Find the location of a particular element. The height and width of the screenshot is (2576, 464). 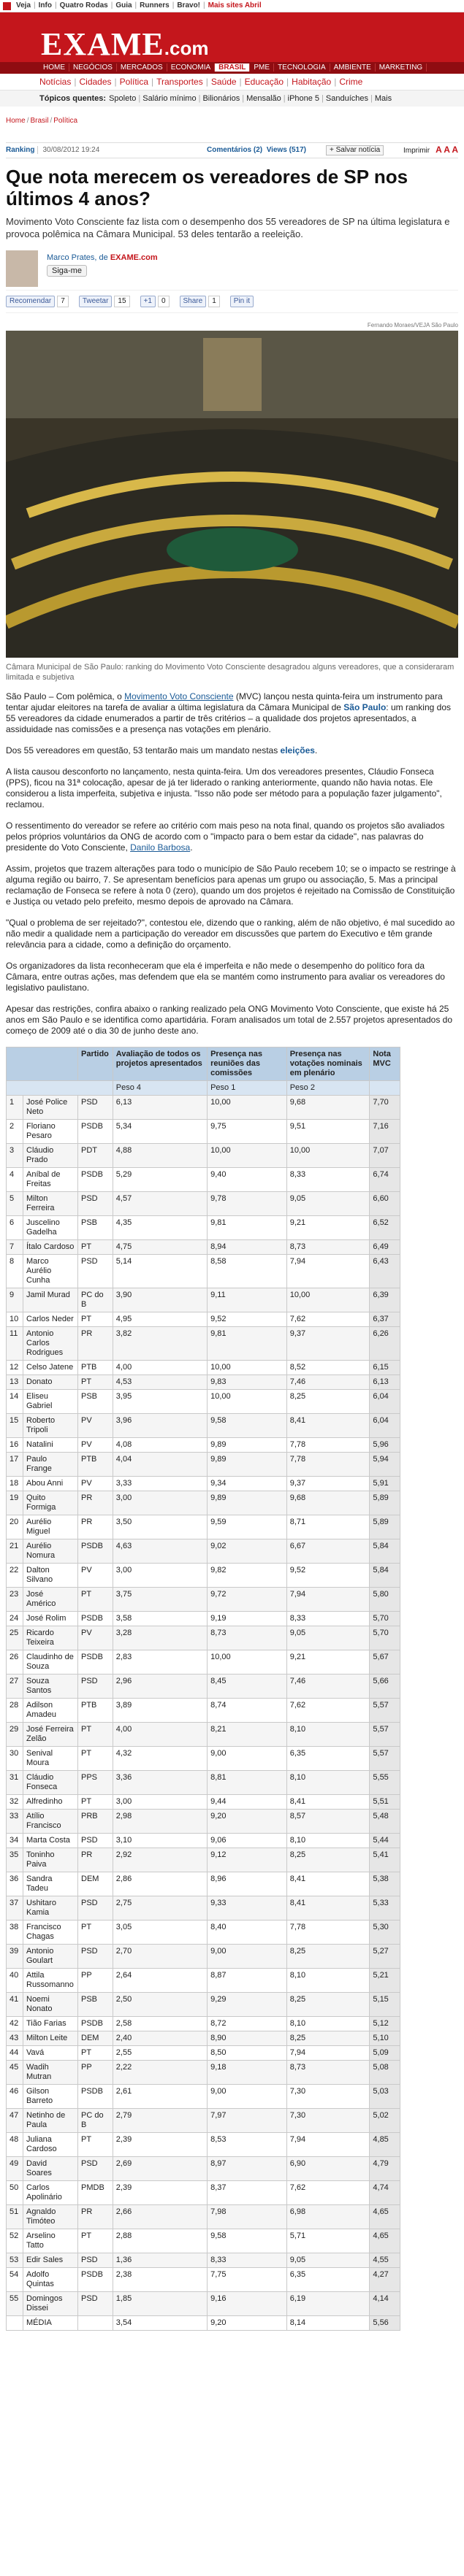

table-cell: PP is located at coordinates (95, 1980).